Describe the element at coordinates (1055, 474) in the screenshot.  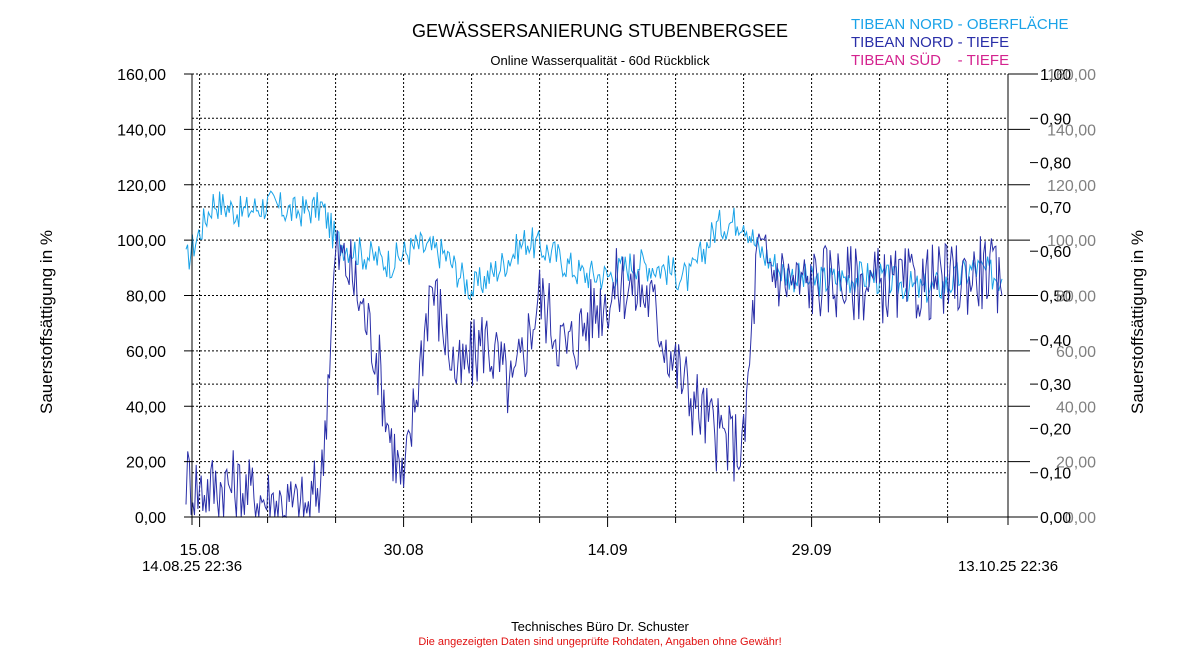
I see `y-tick-label-right-inner: 0,10` at that location.